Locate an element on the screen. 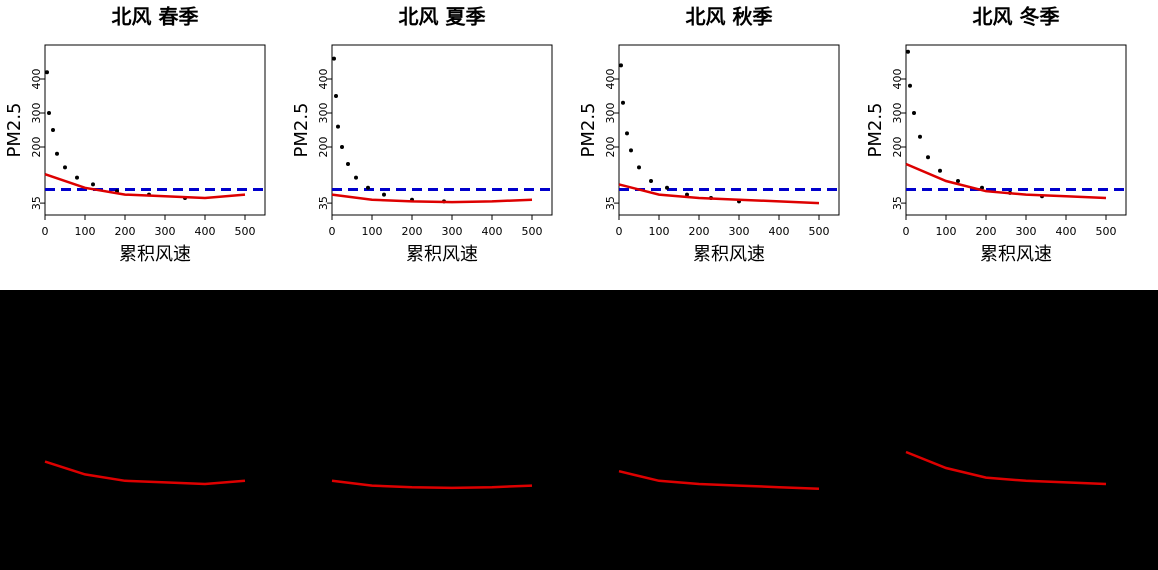  panel-title: 北风 夏季 is located at coordinates (442, 17).